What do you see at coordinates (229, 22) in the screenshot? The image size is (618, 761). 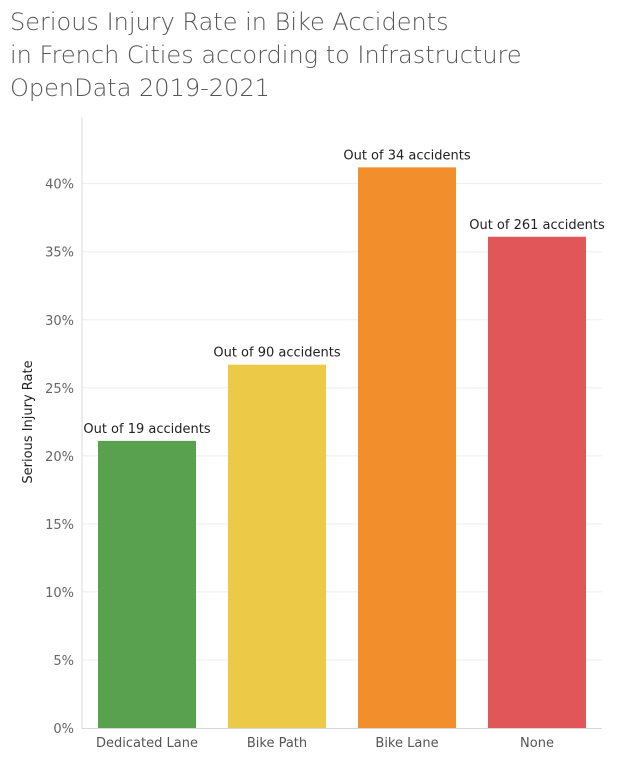 I see `chart-title-line-1: Serious Injury Rate in Bike Accidents` at bounding box center [229, 22].